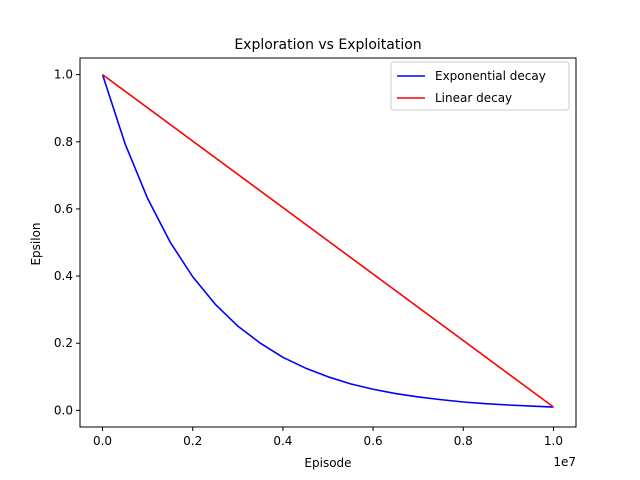  What do you see at coordinates (282, 441) in the screenshot?
I see `x-tick-label: 0.4` at bounding box center [282, 441].